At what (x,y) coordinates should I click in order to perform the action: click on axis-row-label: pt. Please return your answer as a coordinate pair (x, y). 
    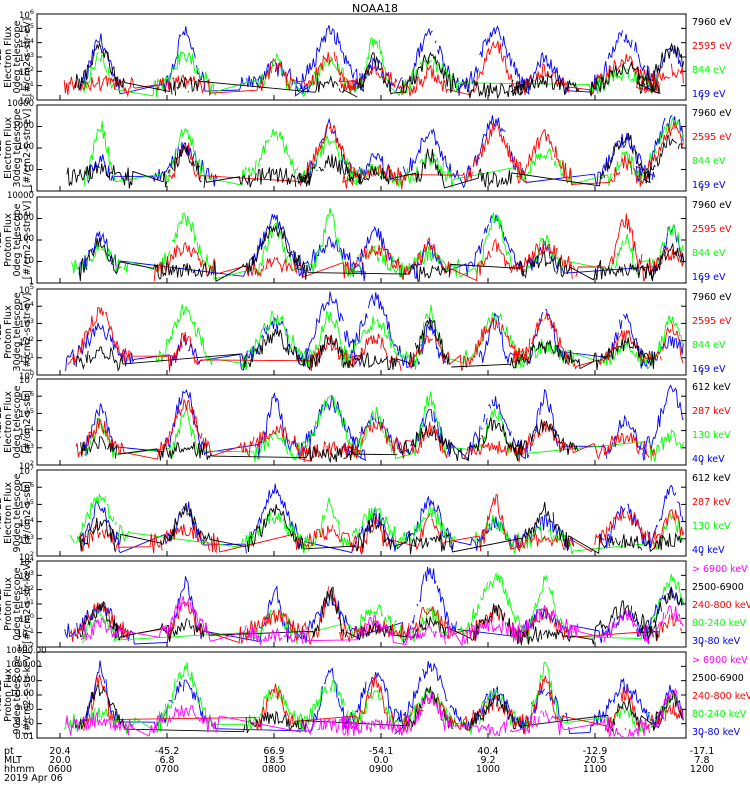
    Looking at the image, I should click on (9, 751).